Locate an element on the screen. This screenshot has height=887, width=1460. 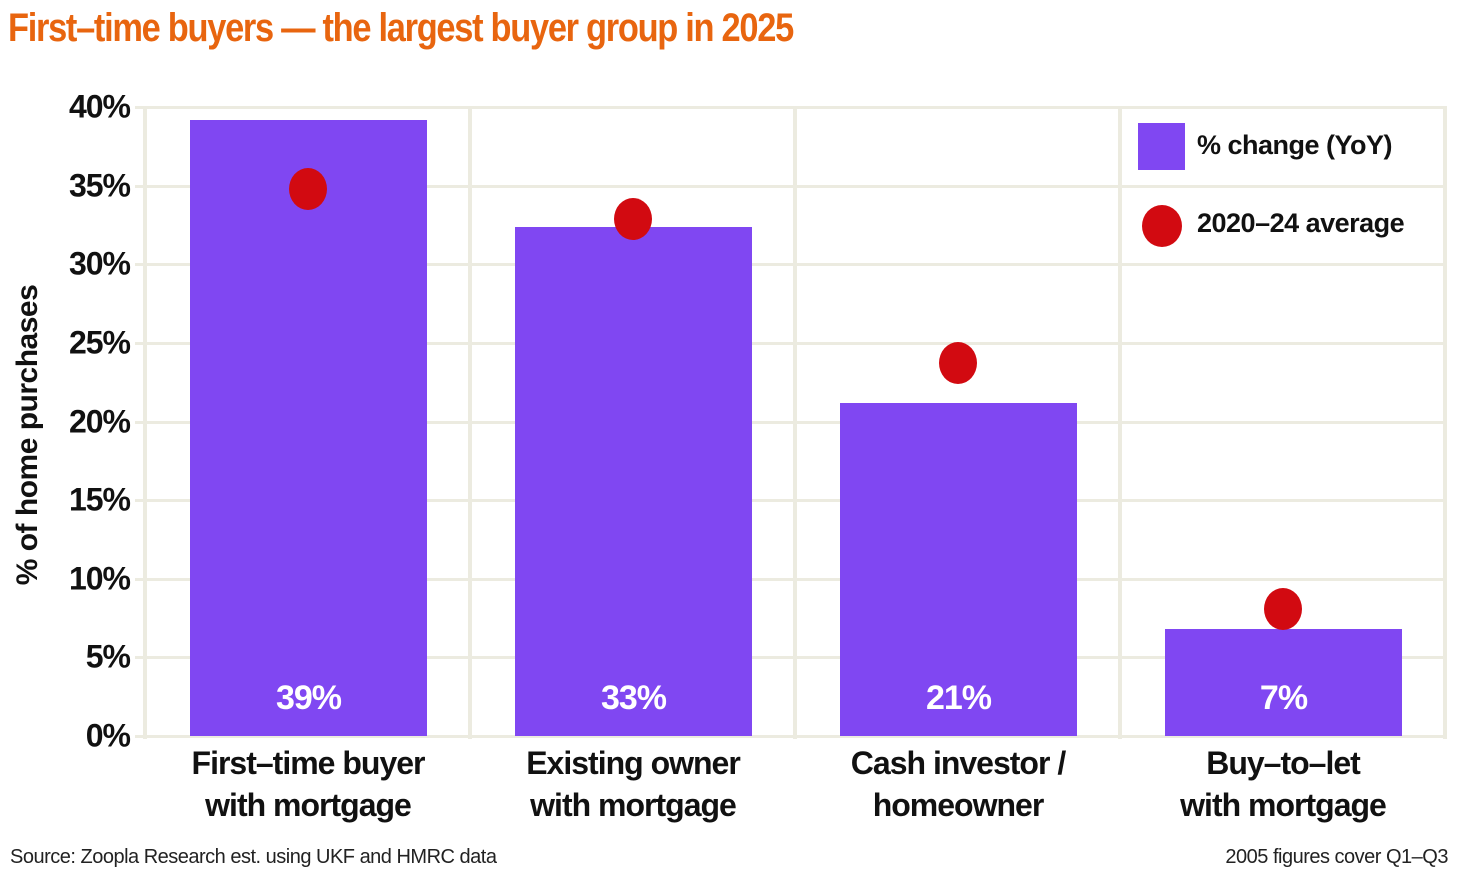
y-tick-label: 0% is located at coordinates (108, 735).